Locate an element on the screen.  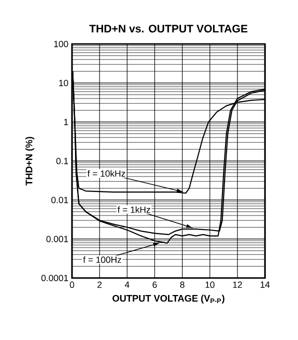
x-tick-label: 0 is located at coordinates (72, 285).